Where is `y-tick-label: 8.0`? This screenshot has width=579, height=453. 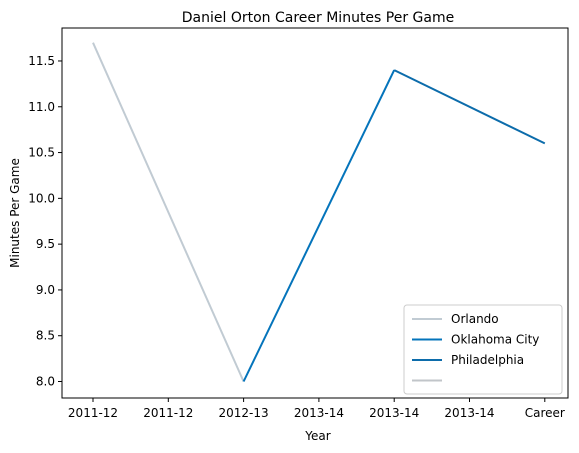 y-tick-label: 8.0 is located at coordinates (45, 382).